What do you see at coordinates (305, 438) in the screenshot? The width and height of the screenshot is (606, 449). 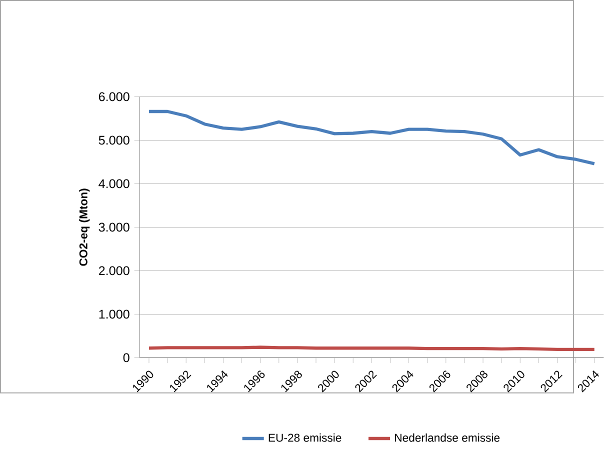 I see `legend-label: EU-28 emissie` at bounding box center [305, 438].